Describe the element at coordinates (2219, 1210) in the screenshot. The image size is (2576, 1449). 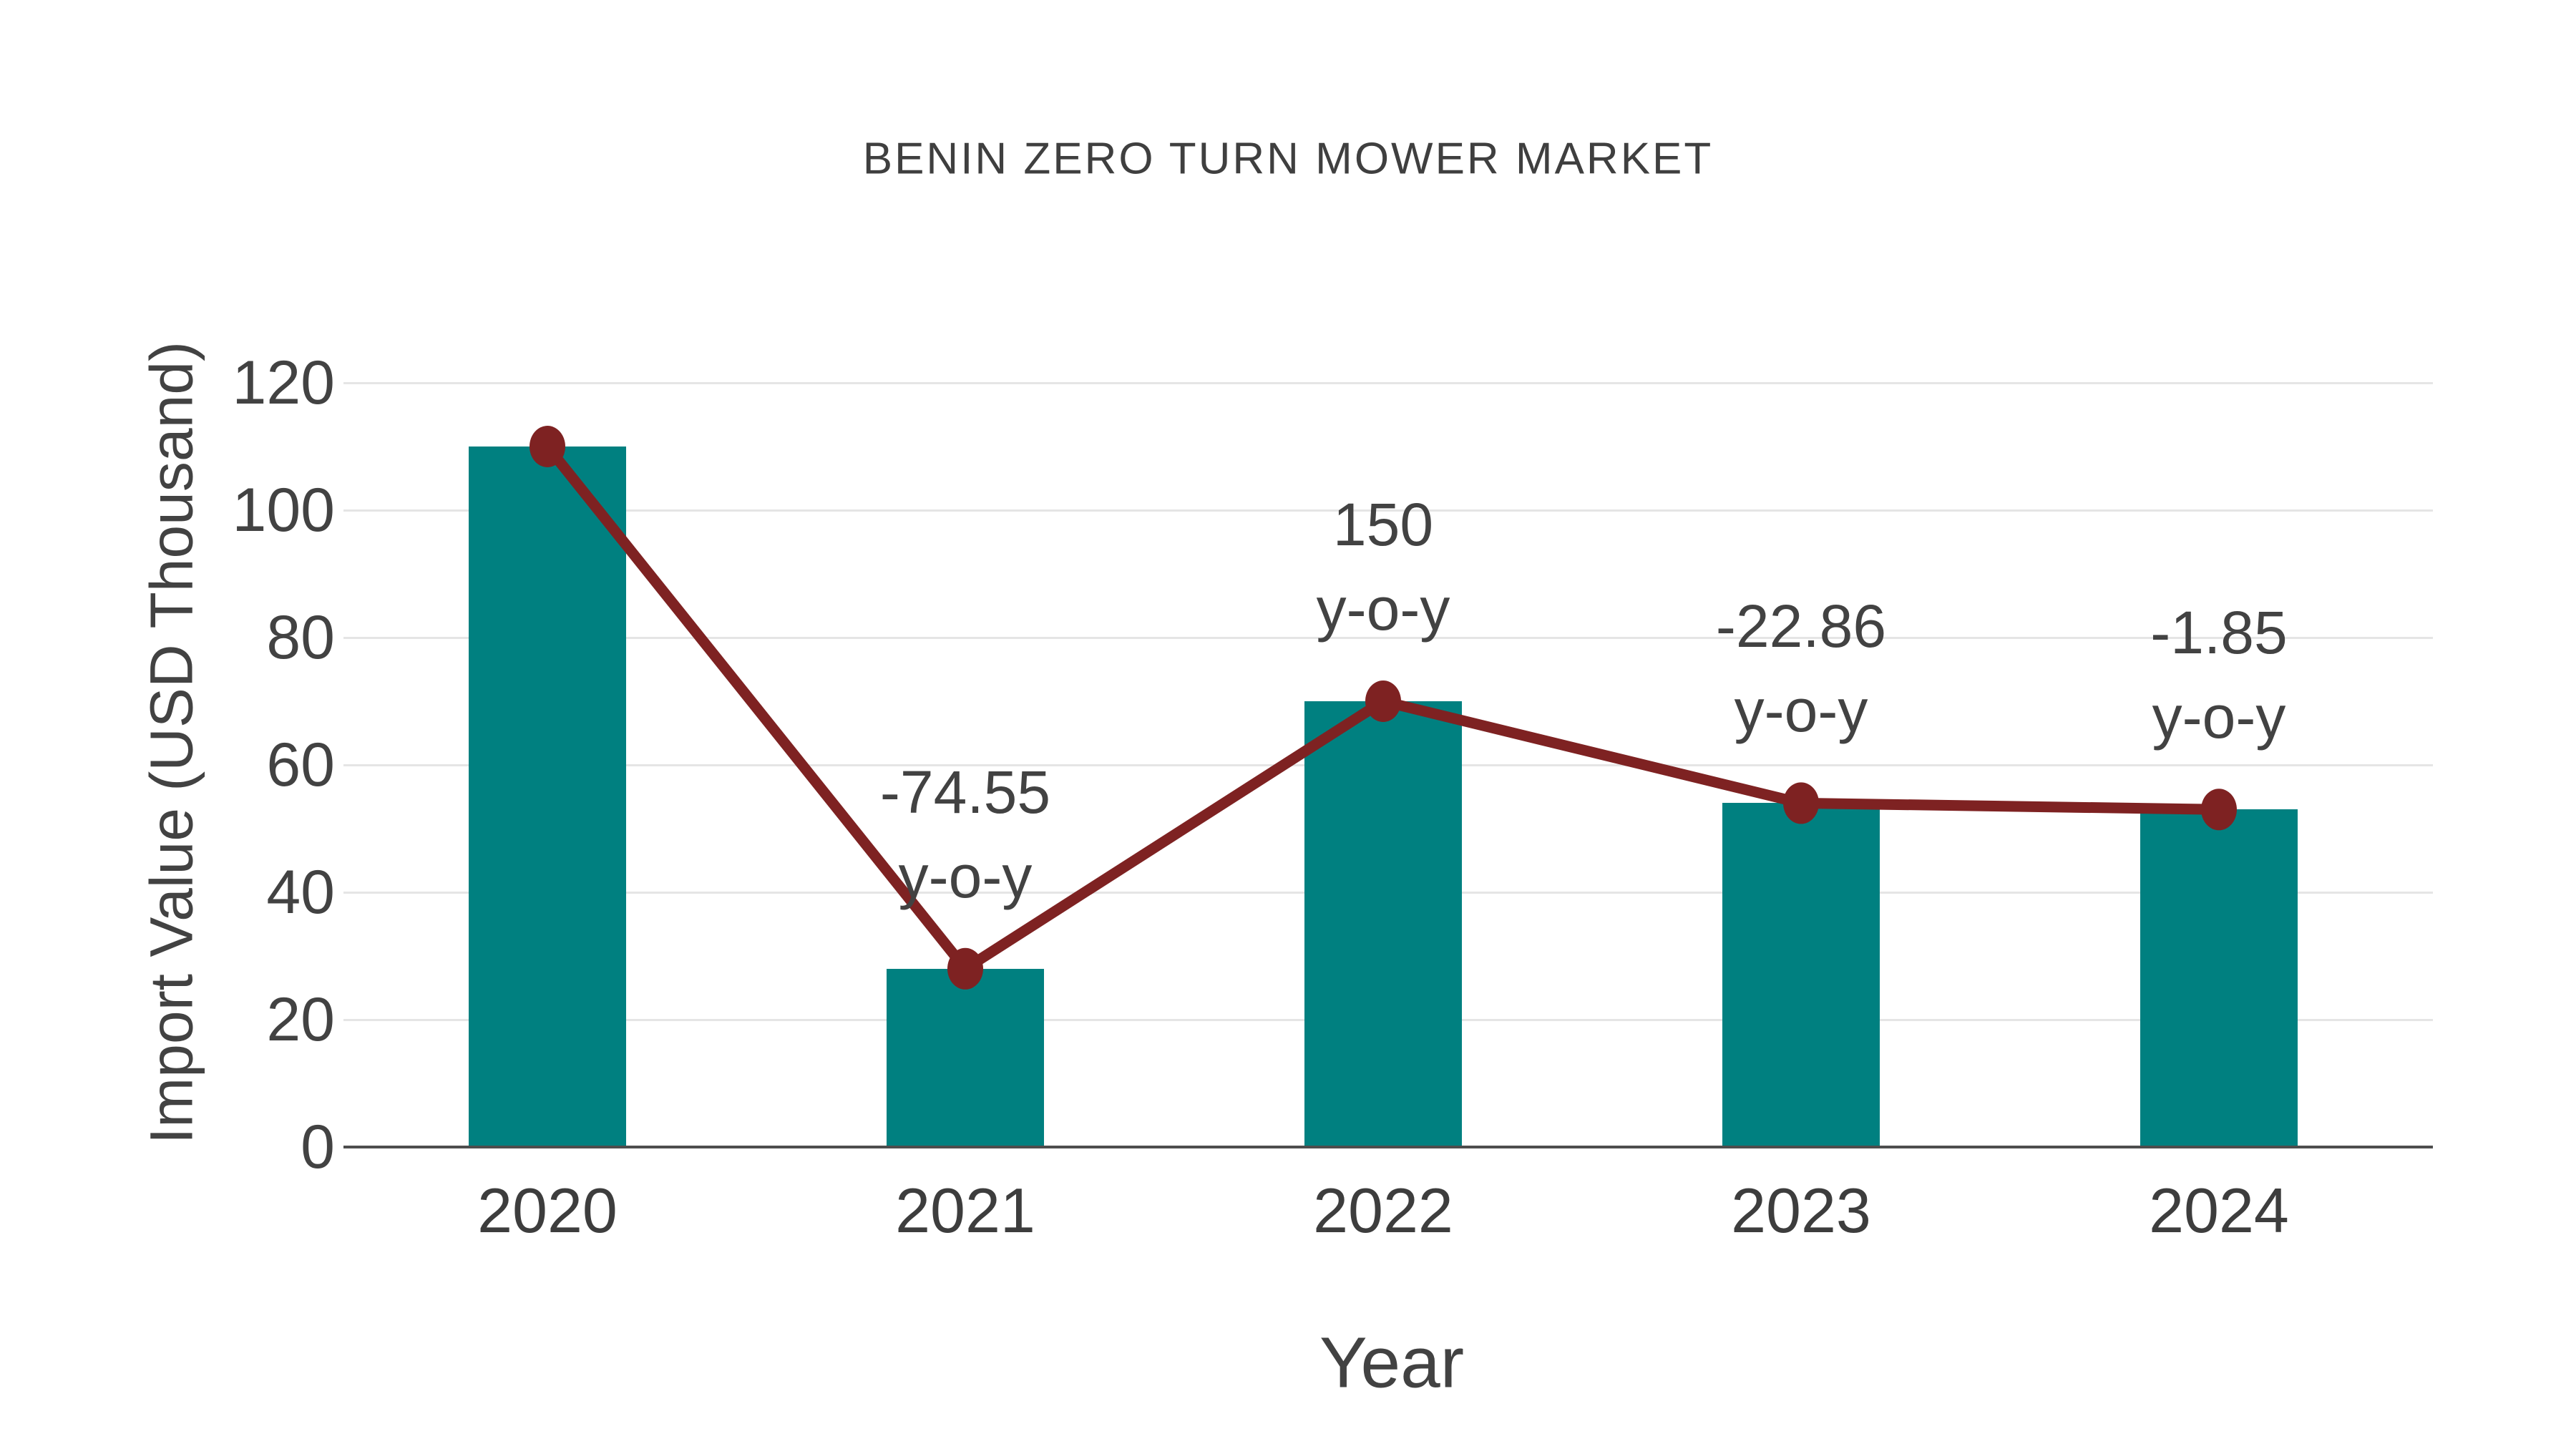
I see `x-tick-label-2024: 2024` at that location.